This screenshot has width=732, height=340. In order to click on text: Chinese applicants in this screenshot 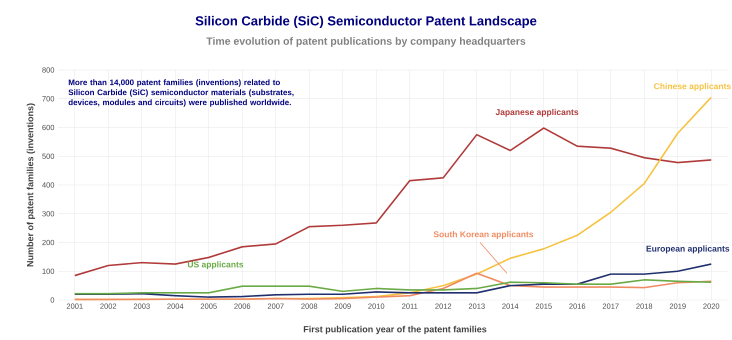, I will do `click(692, 86)`.